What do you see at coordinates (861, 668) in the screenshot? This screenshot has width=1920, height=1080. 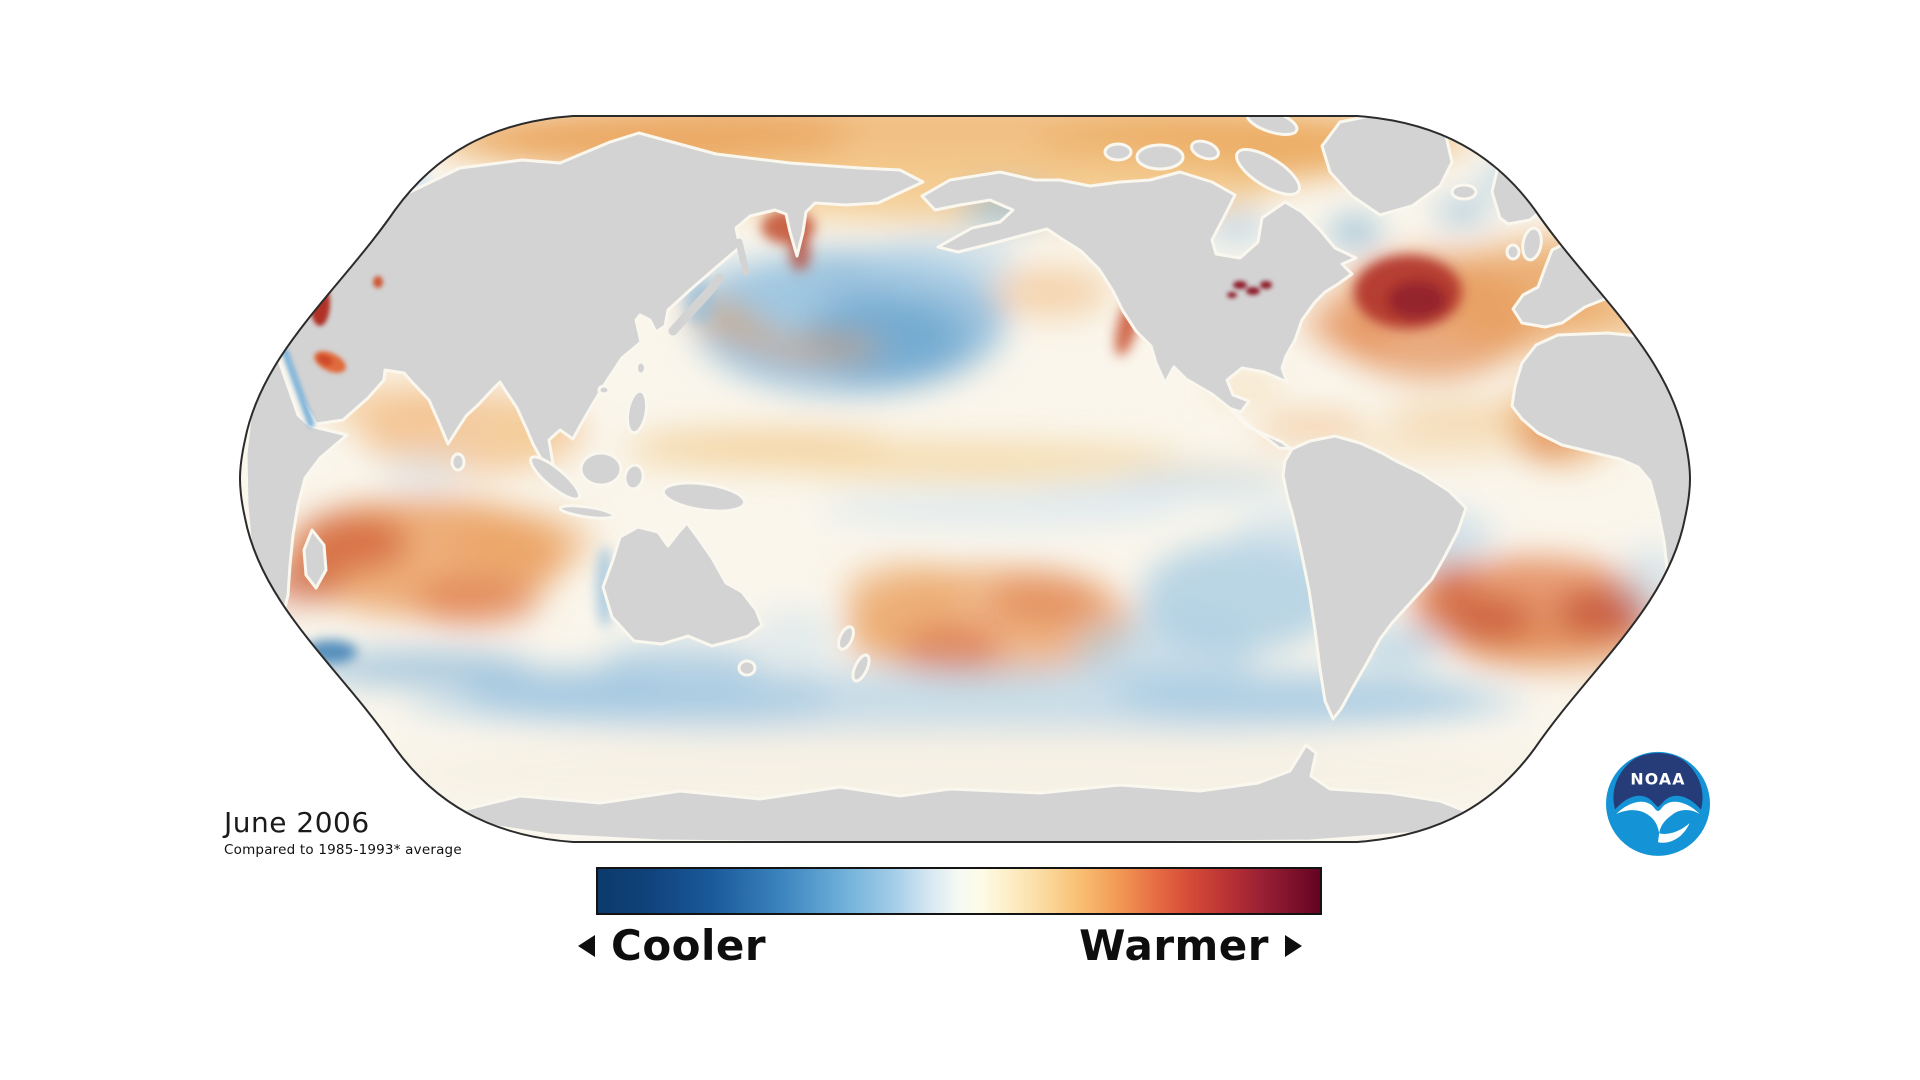 I see `land-new-zealand-south` at bounding box center [861, 668].